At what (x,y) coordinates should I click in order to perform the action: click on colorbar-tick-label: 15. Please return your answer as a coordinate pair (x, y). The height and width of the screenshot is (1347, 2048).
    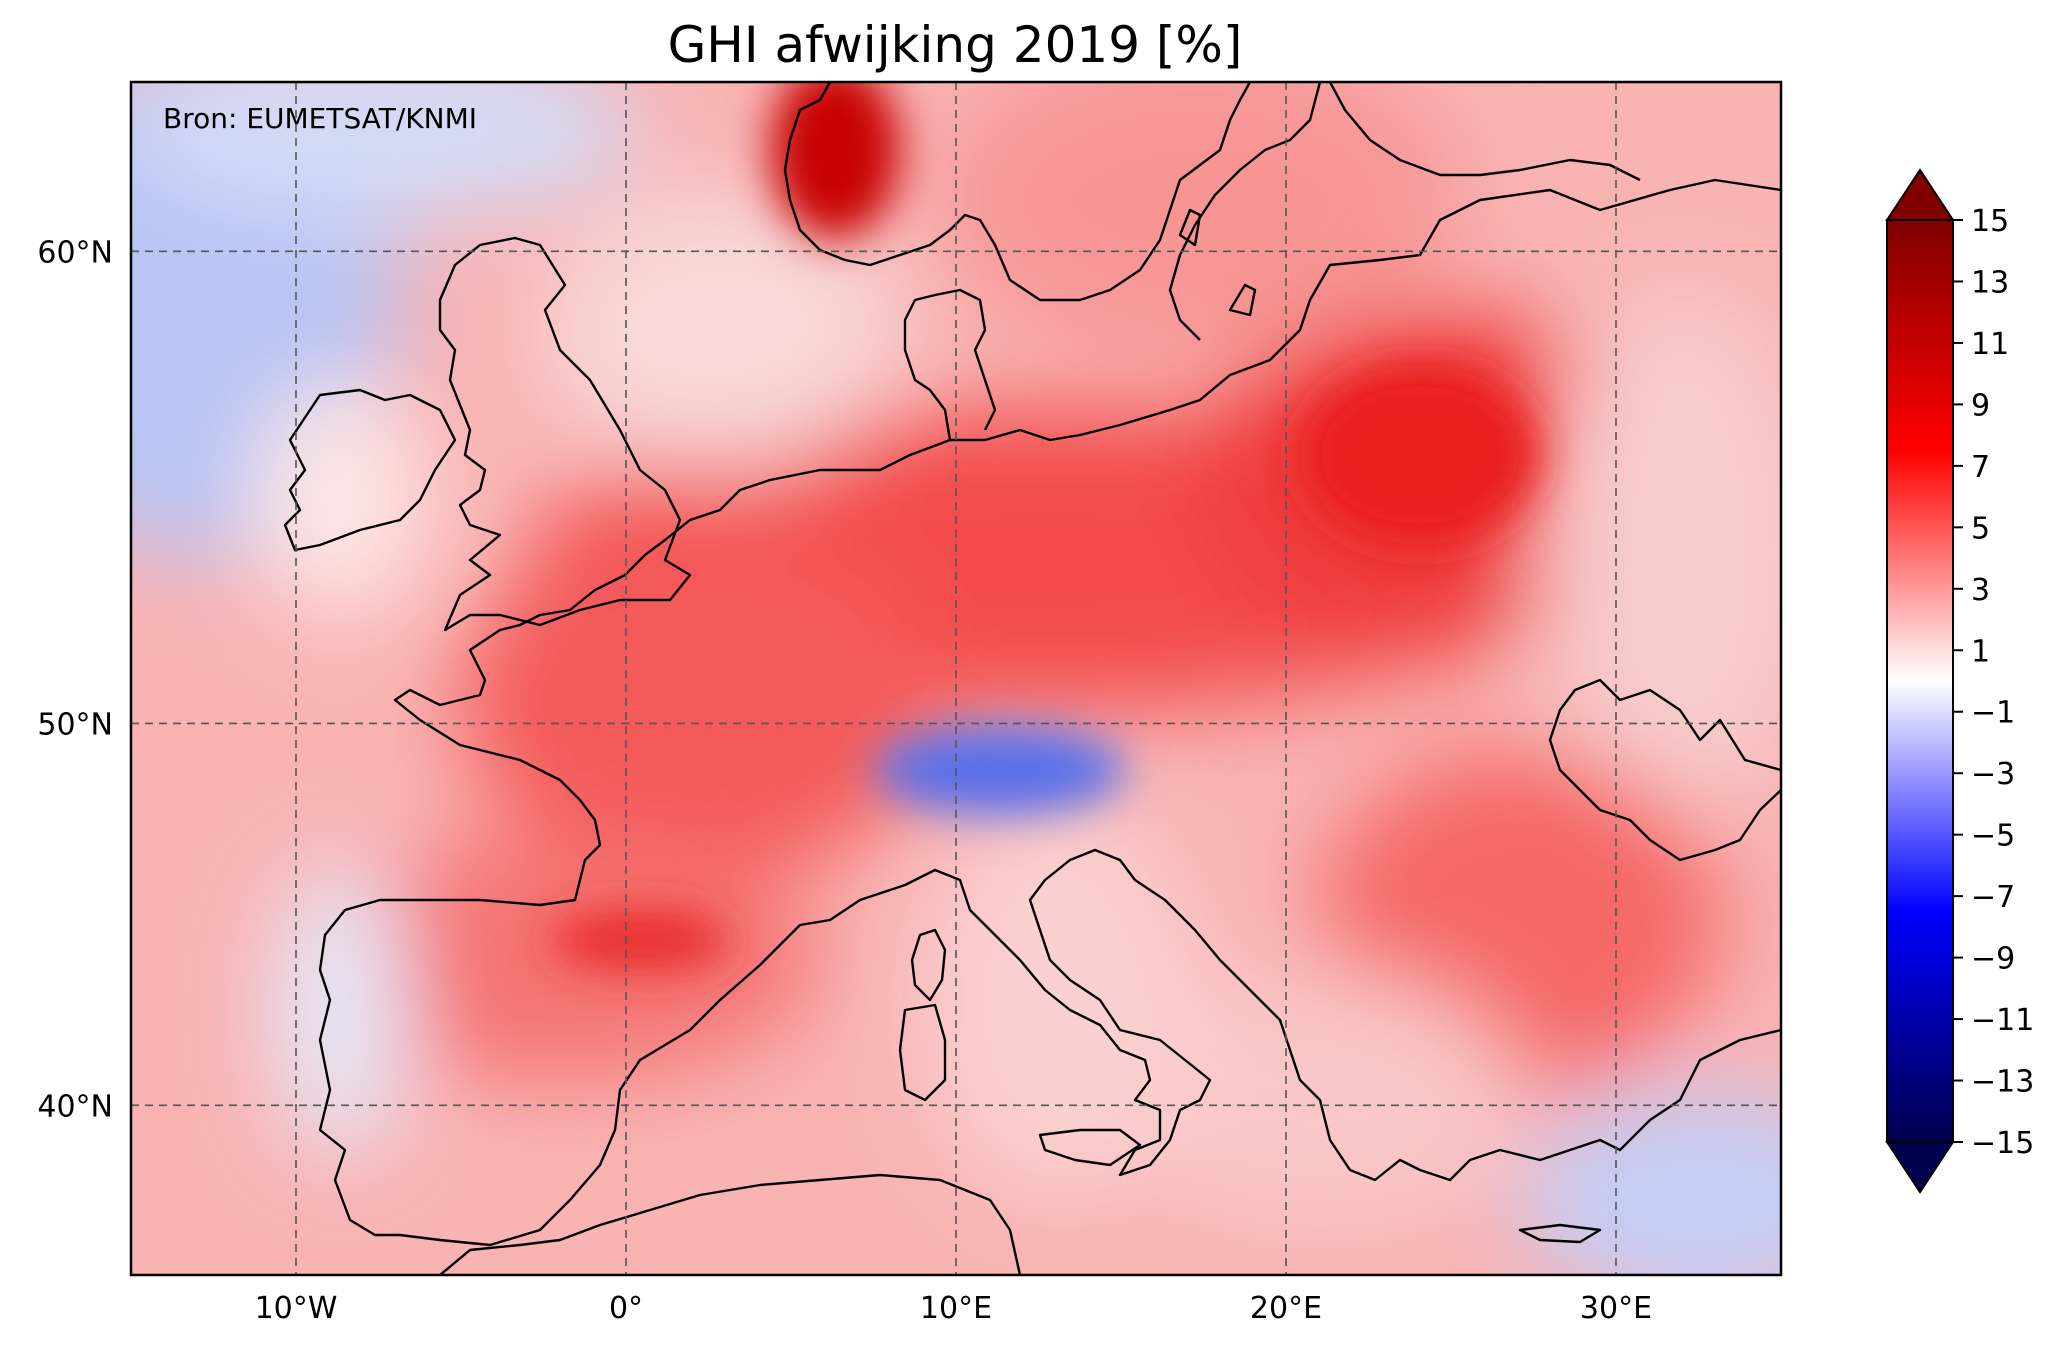
    Looking at the image, I should click on (1990, 221).